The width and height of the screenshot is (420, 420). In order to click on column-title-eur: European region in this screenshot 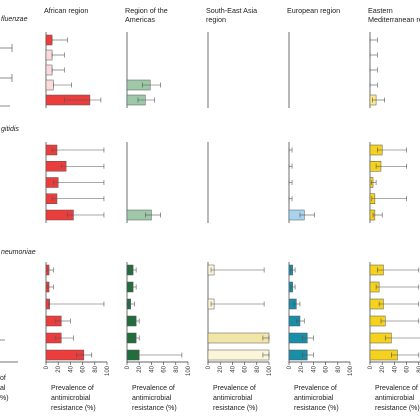, I will do `click(313, 10)`.